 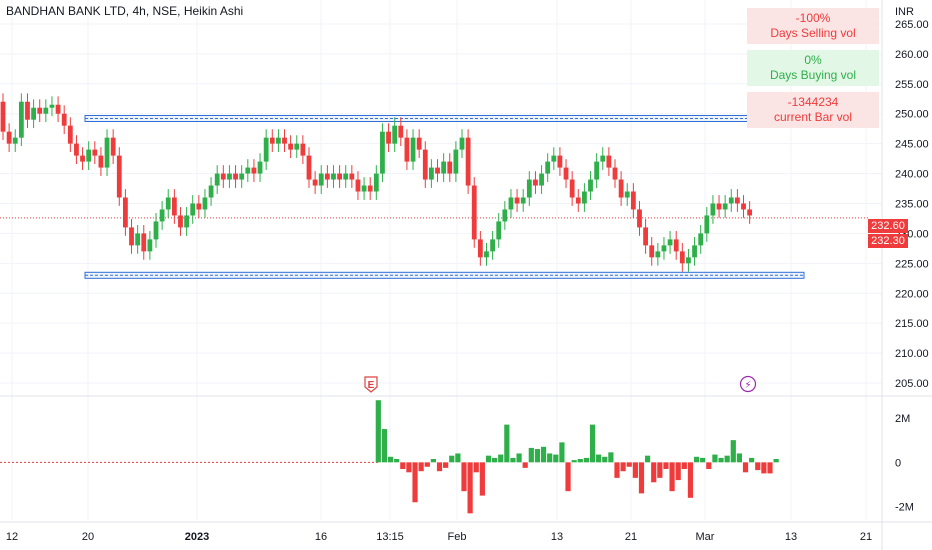 What do you see at coordinates (912, 145) in the screenshot?
I see `price-tick-label: 245.00` at bounding box center [912, 145].